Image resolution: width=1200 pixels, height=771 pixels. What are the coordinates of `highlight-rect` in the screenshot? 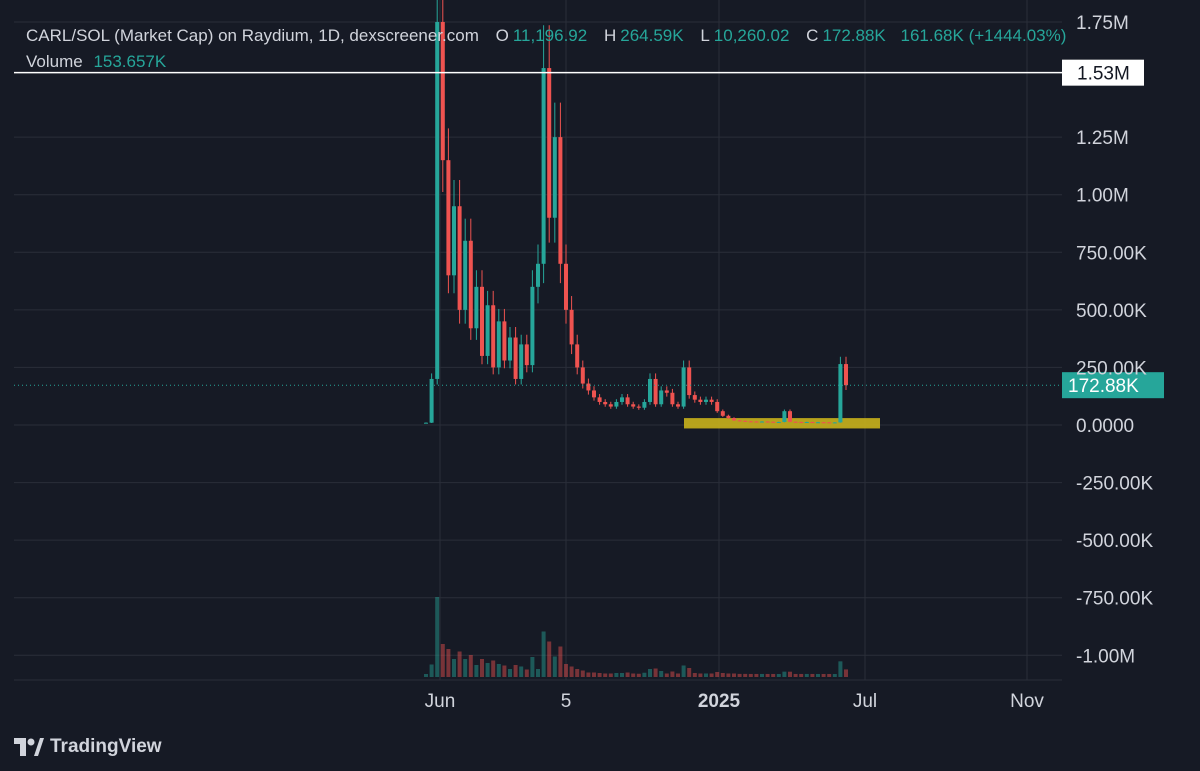 It's located at (782, 423).